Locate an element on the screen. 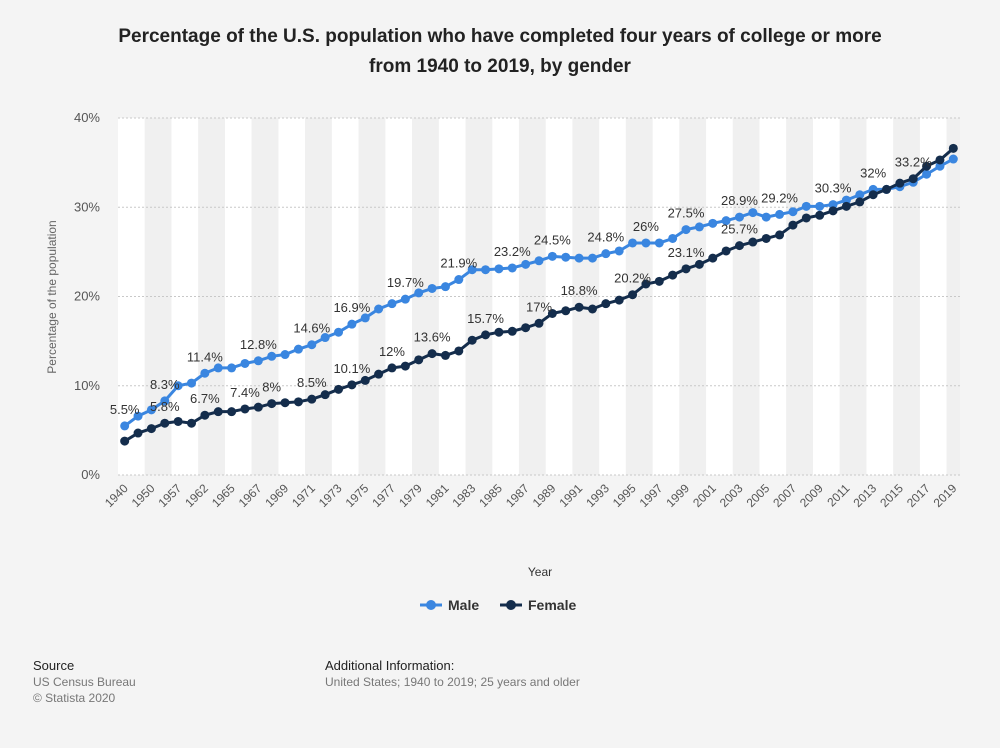  data-label: 13.6% is located at coordinates (432, 337).